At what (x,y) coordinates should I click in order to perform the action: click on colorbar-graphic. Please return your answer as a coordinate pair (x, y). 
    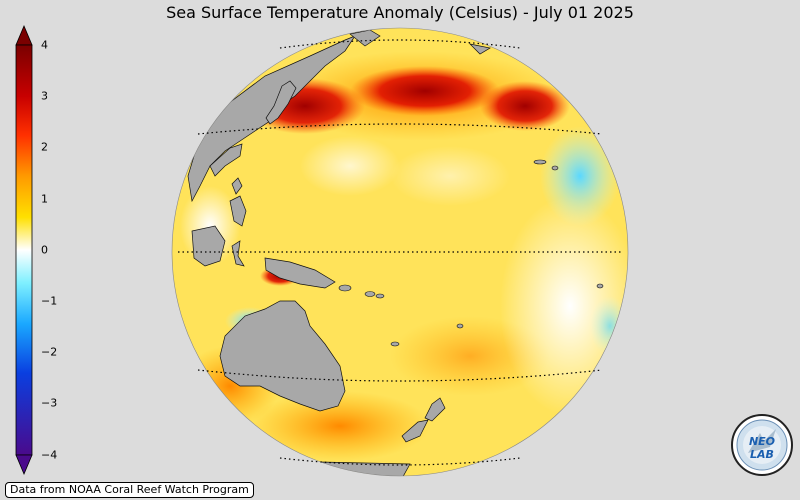
    Looking at the image, I should click on (24, 250).